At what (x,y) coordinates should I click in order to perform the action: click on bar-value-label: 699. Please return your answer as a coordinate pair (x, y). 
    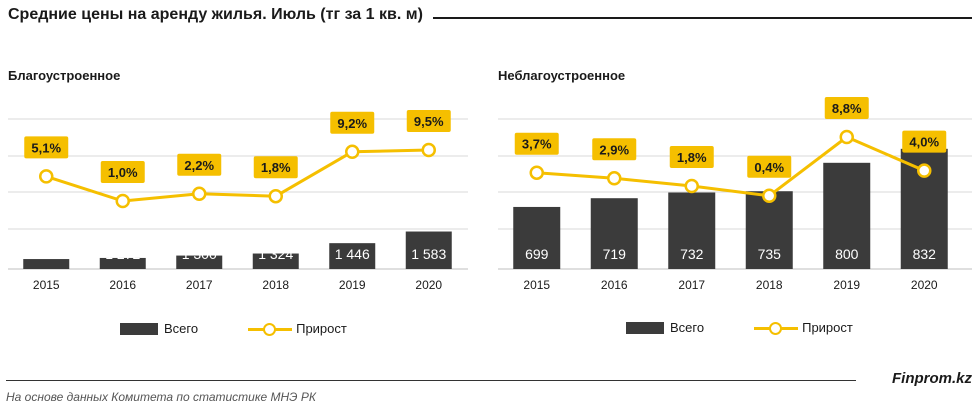
    Looking at the image, I should click on (537, 254).